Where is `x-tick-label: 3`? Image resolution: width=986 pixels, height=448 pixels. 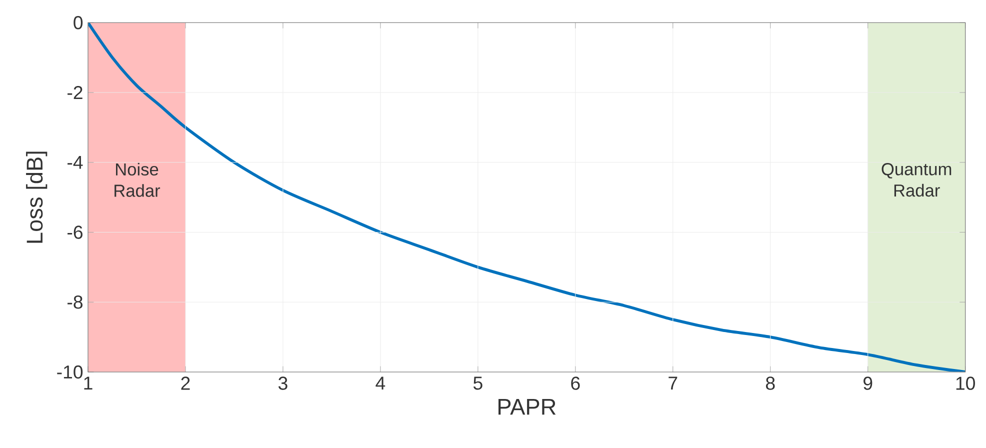
x-tick-label: 3 is located at coordinates (283, 383).